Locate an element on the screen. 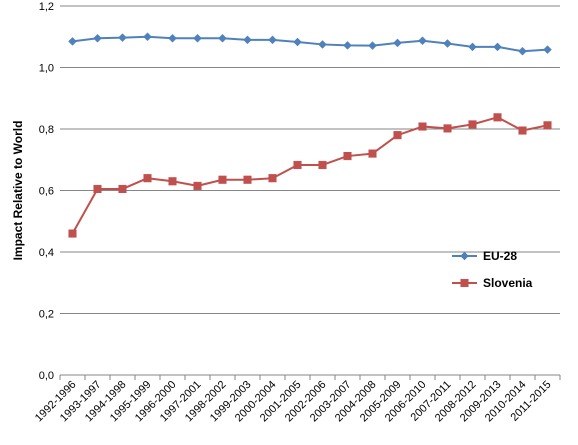 The height and width of the screenshot is (445, 578). y-tick-label: 0,2 is located at coordinates (46, 315).